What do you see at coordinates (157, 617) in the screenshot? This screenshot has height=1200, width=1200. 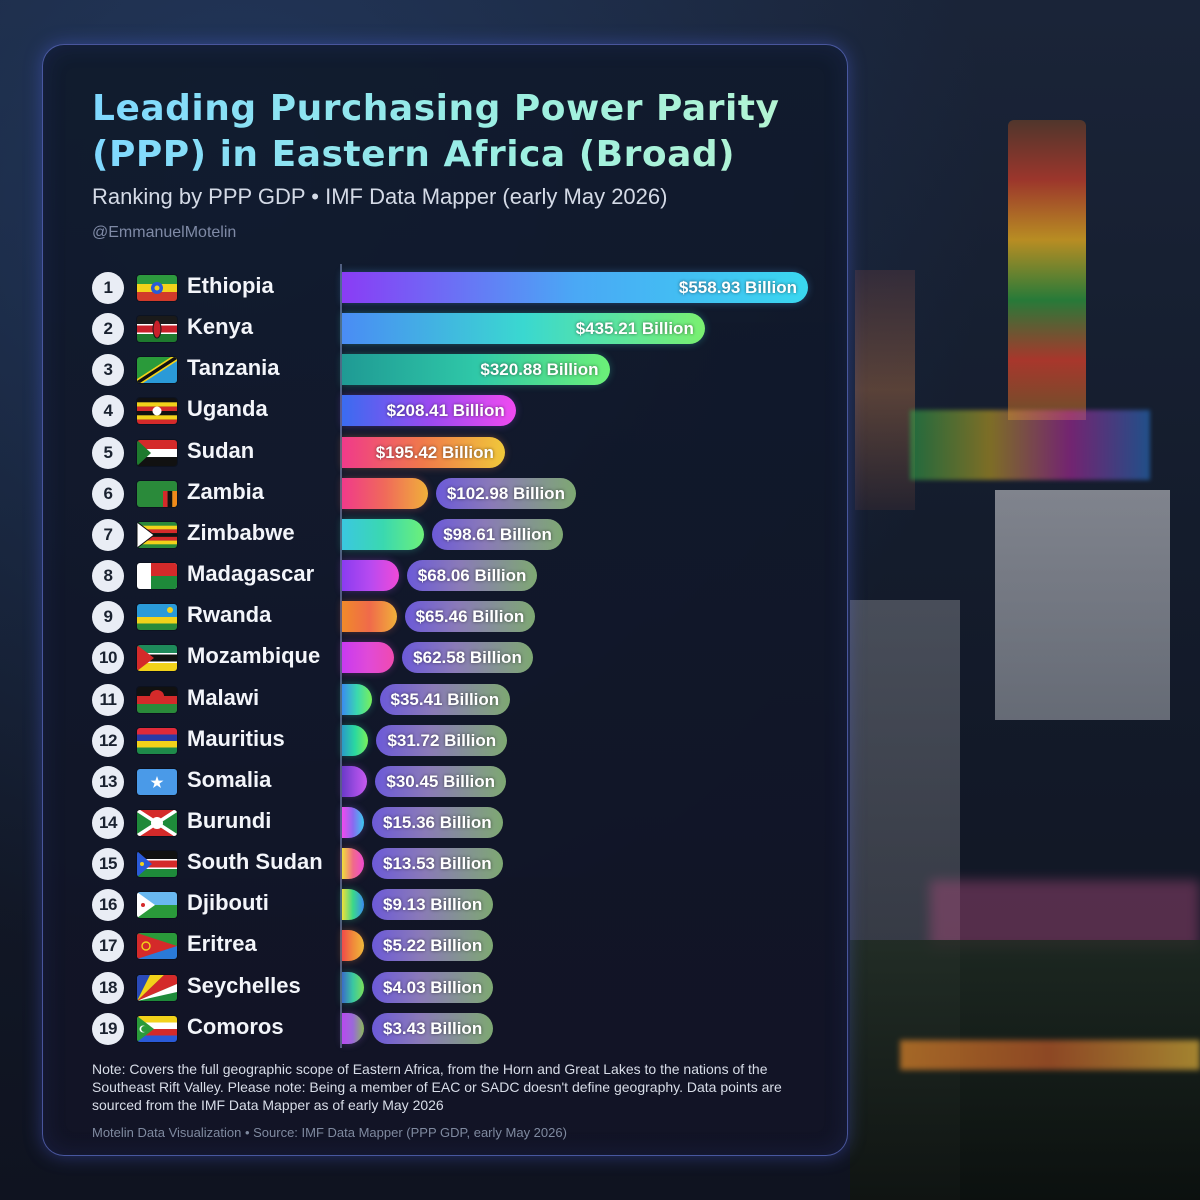 I see `rwanda-flag-icon` at bounding box center [157, 617].